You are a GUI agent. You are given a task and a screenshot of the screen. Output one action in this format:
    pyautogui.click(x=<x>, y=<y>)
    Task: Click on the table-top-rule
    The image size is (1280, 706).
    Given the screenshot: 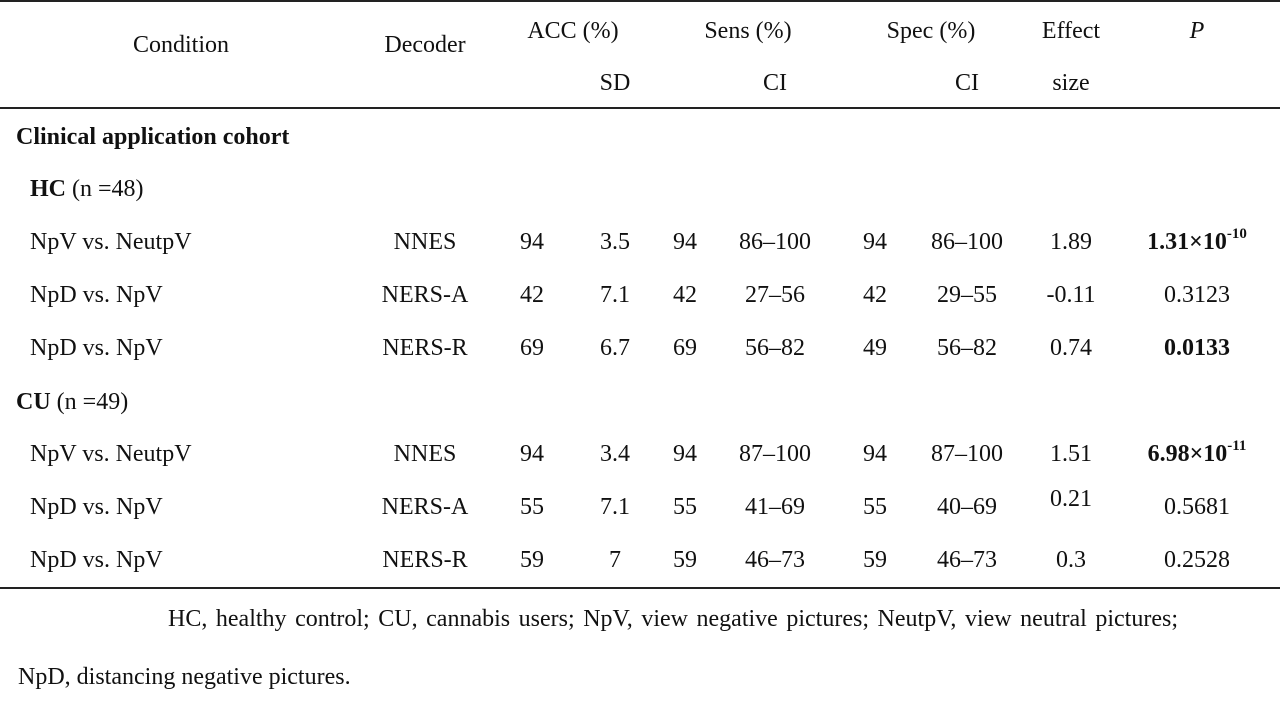 What is the action you would take?
    pyautogui.click(x=640, y=1)
    